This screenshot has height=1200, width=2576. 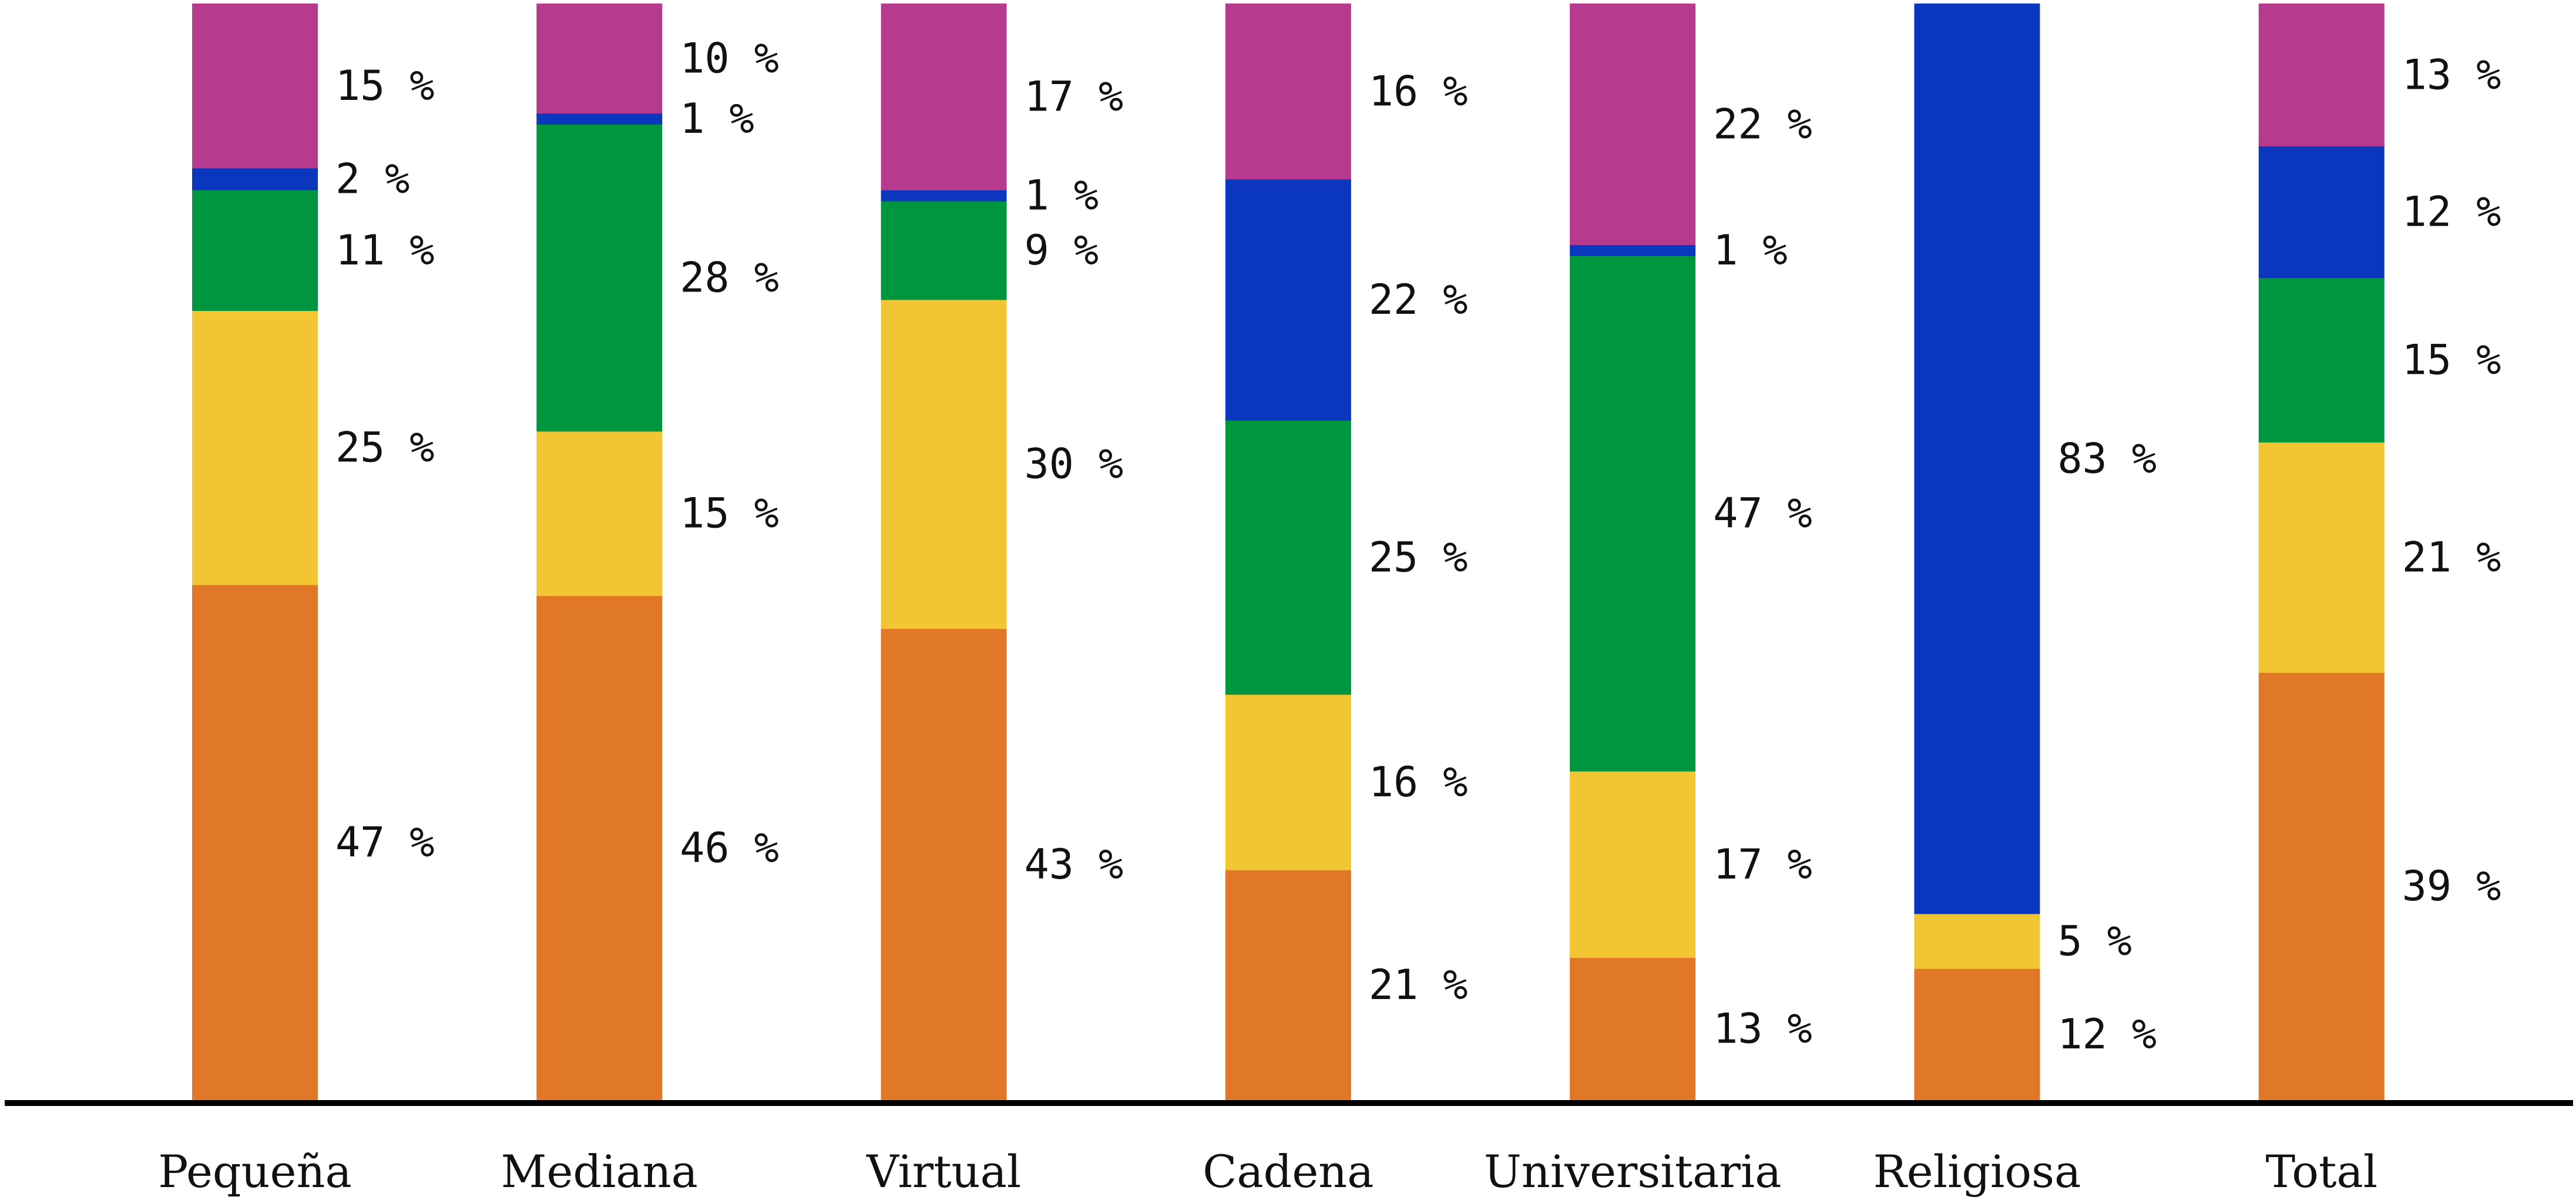 What do you see at coordinates (943, 1171) in the screenshot?
I see `category-label: Virtual` at bounding box center [943, 1171].